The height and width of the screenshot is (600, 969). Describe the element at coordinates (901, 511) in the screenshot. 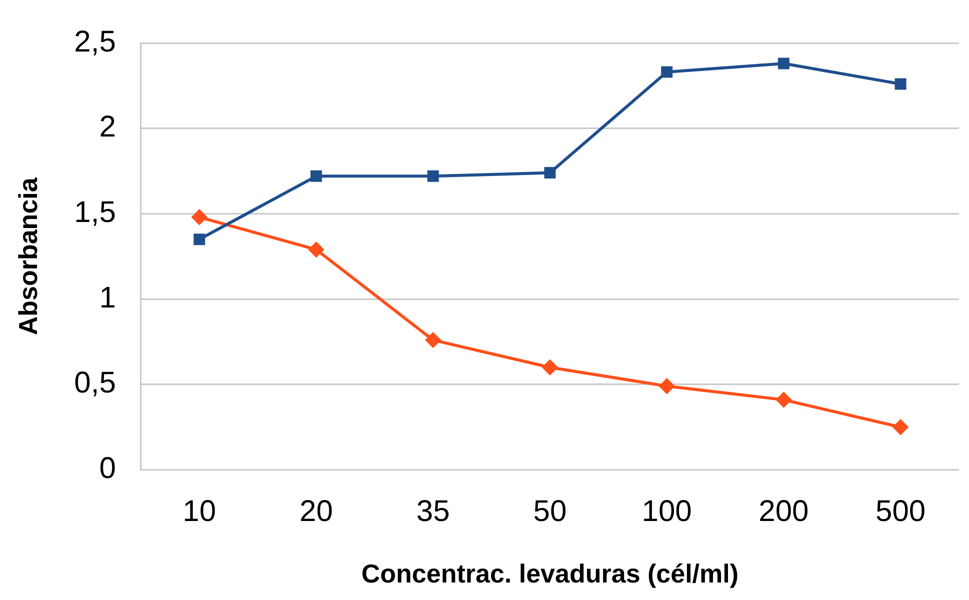

I see `x-tick-label: 500` at that location.